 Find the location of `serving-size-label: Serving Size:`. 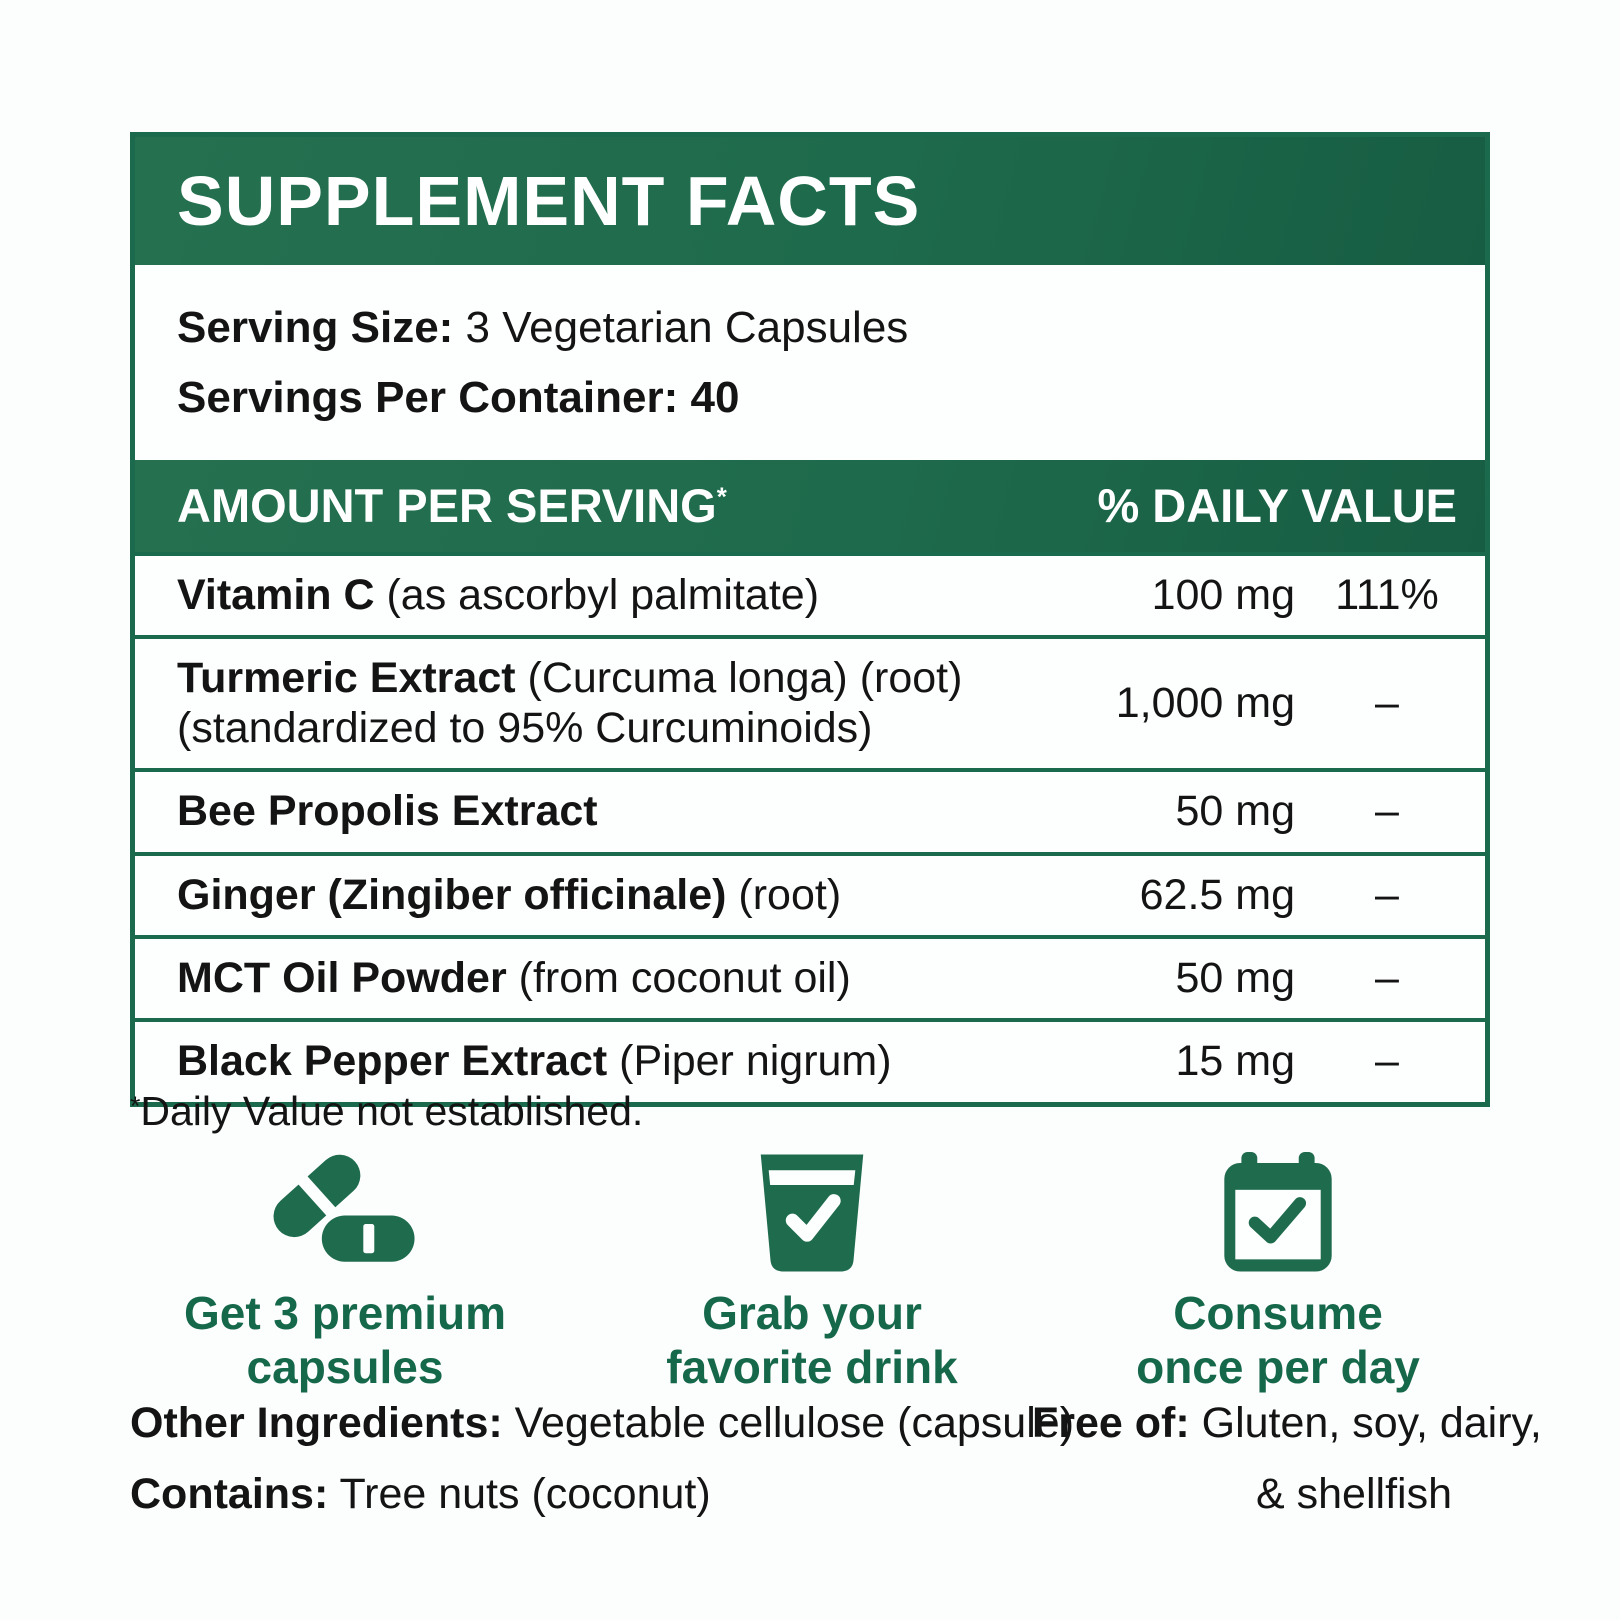

serving-size-label: Serving Size: is located at coordinates (315, 327).